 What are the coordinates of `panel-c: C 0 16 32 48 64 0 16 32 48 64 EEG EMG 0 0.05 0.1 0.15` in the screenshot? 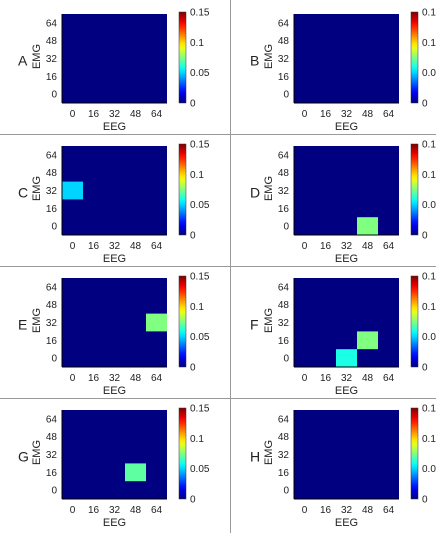 It's located at (109, 199).